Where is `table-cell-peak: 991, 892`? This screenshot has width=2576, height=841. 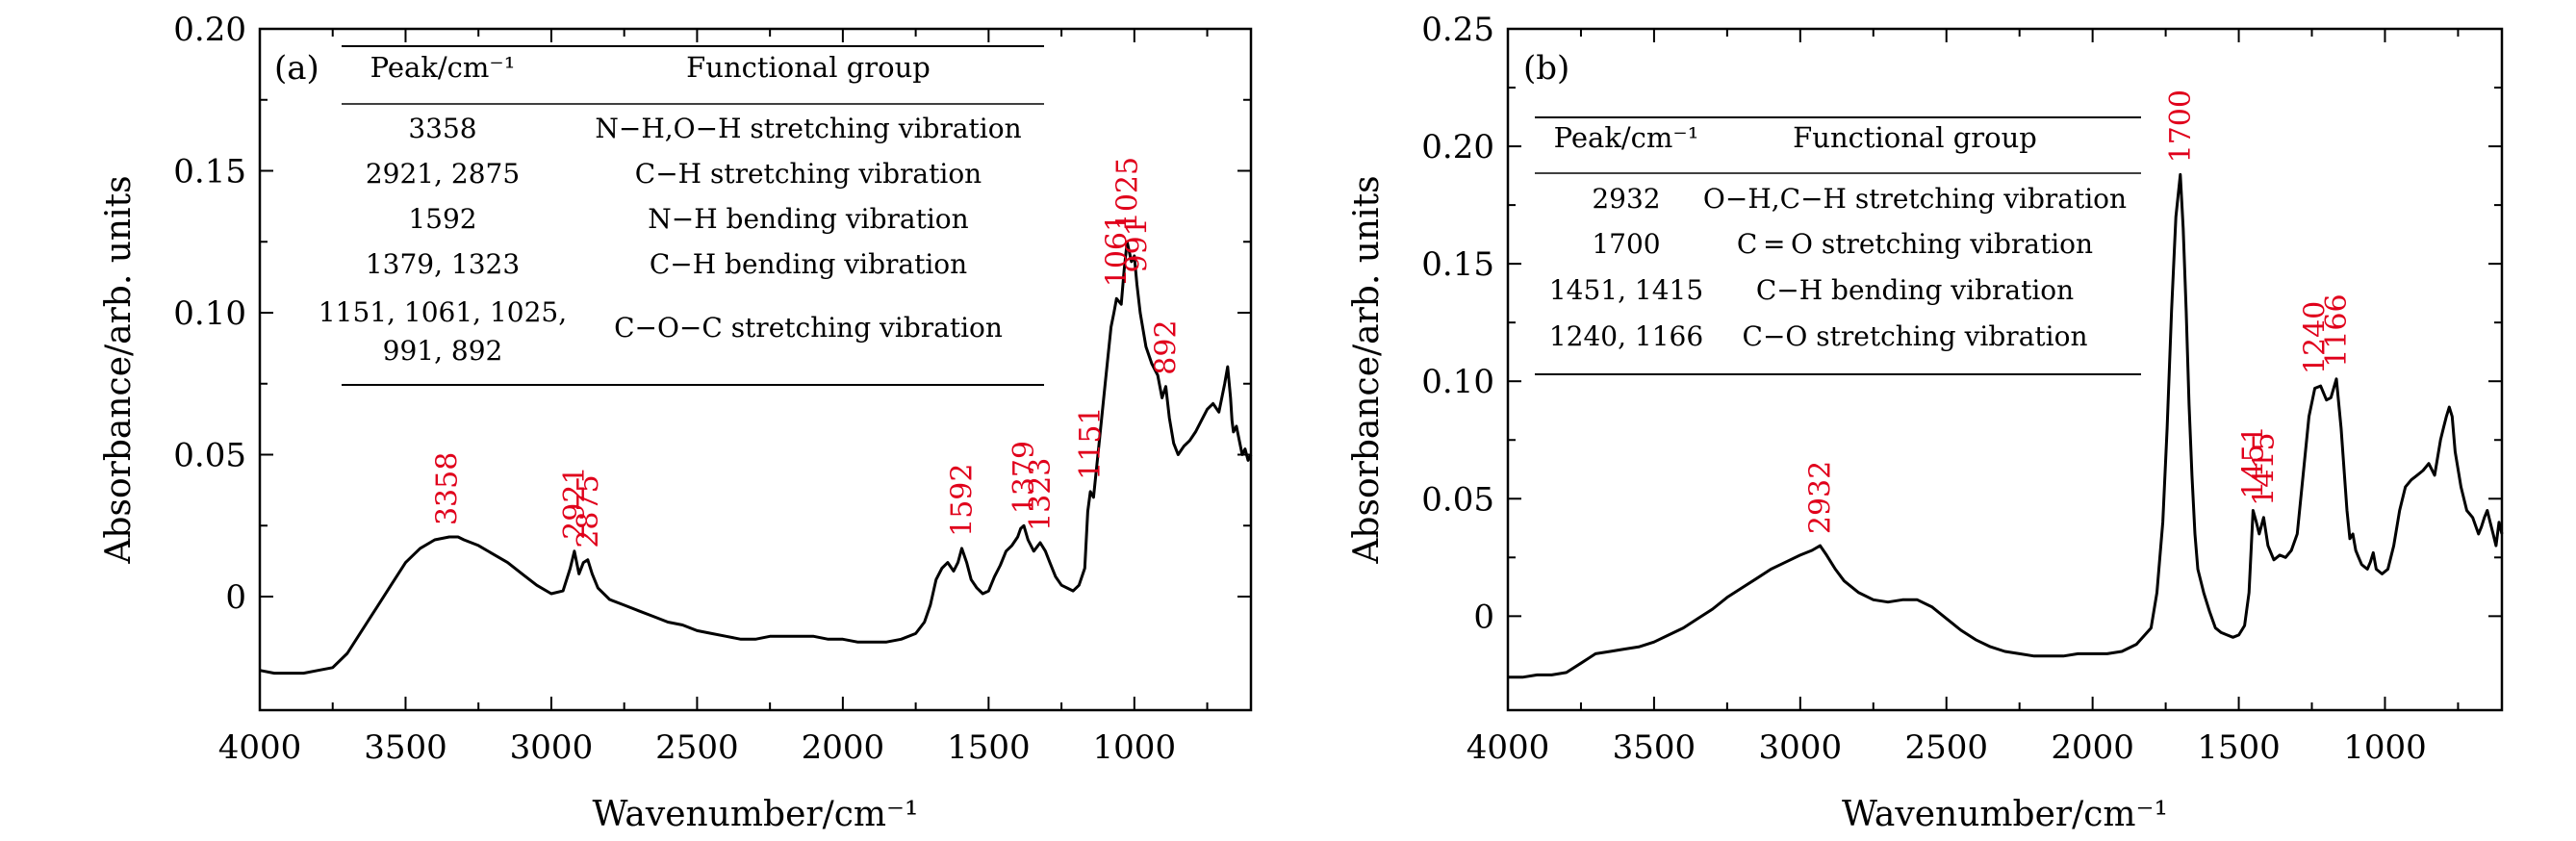
table-cell-peak: 991, 892 is located at coordinates (443, 351).